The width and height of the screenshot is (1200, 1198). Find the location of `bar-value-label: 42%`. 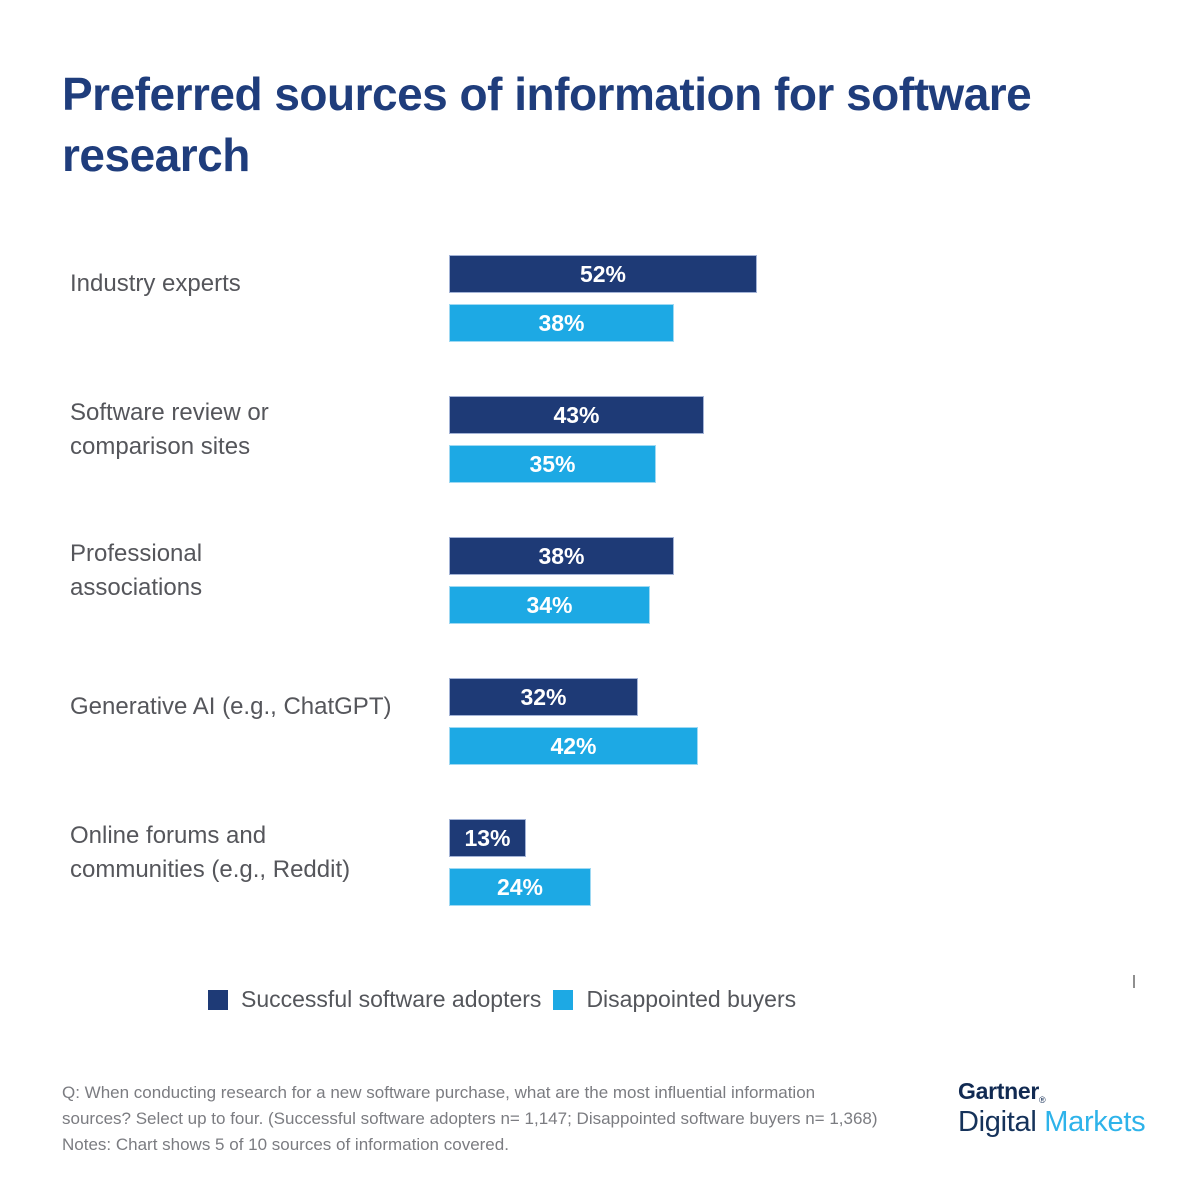

bar-value-label: 42% is located at coordinates (573, 745).